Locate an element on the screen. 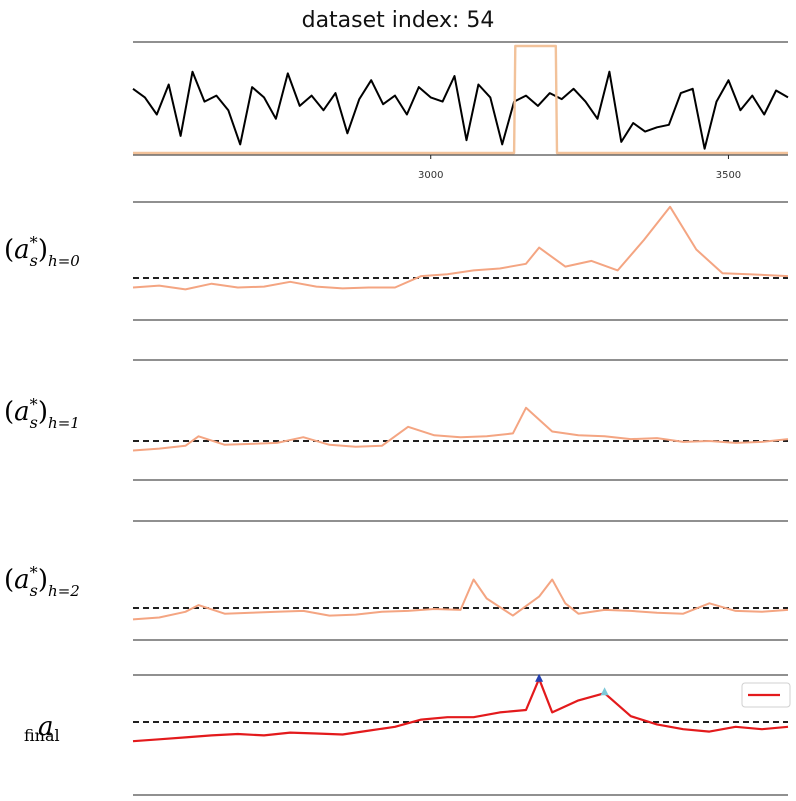  final-attention-panel: afinal is located at coordinates (407, 734).